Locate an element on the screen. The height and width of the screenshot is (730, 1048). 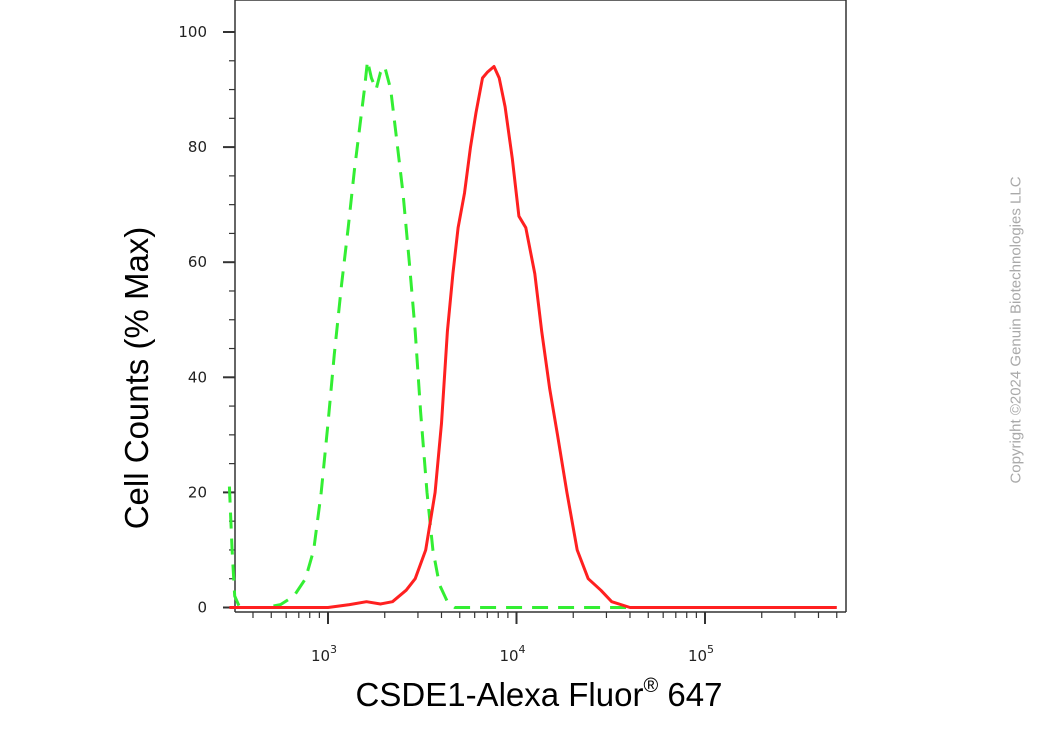
y-axis-ticks: 0 20 40 60 80 100 is located at coordinates (206, 320).